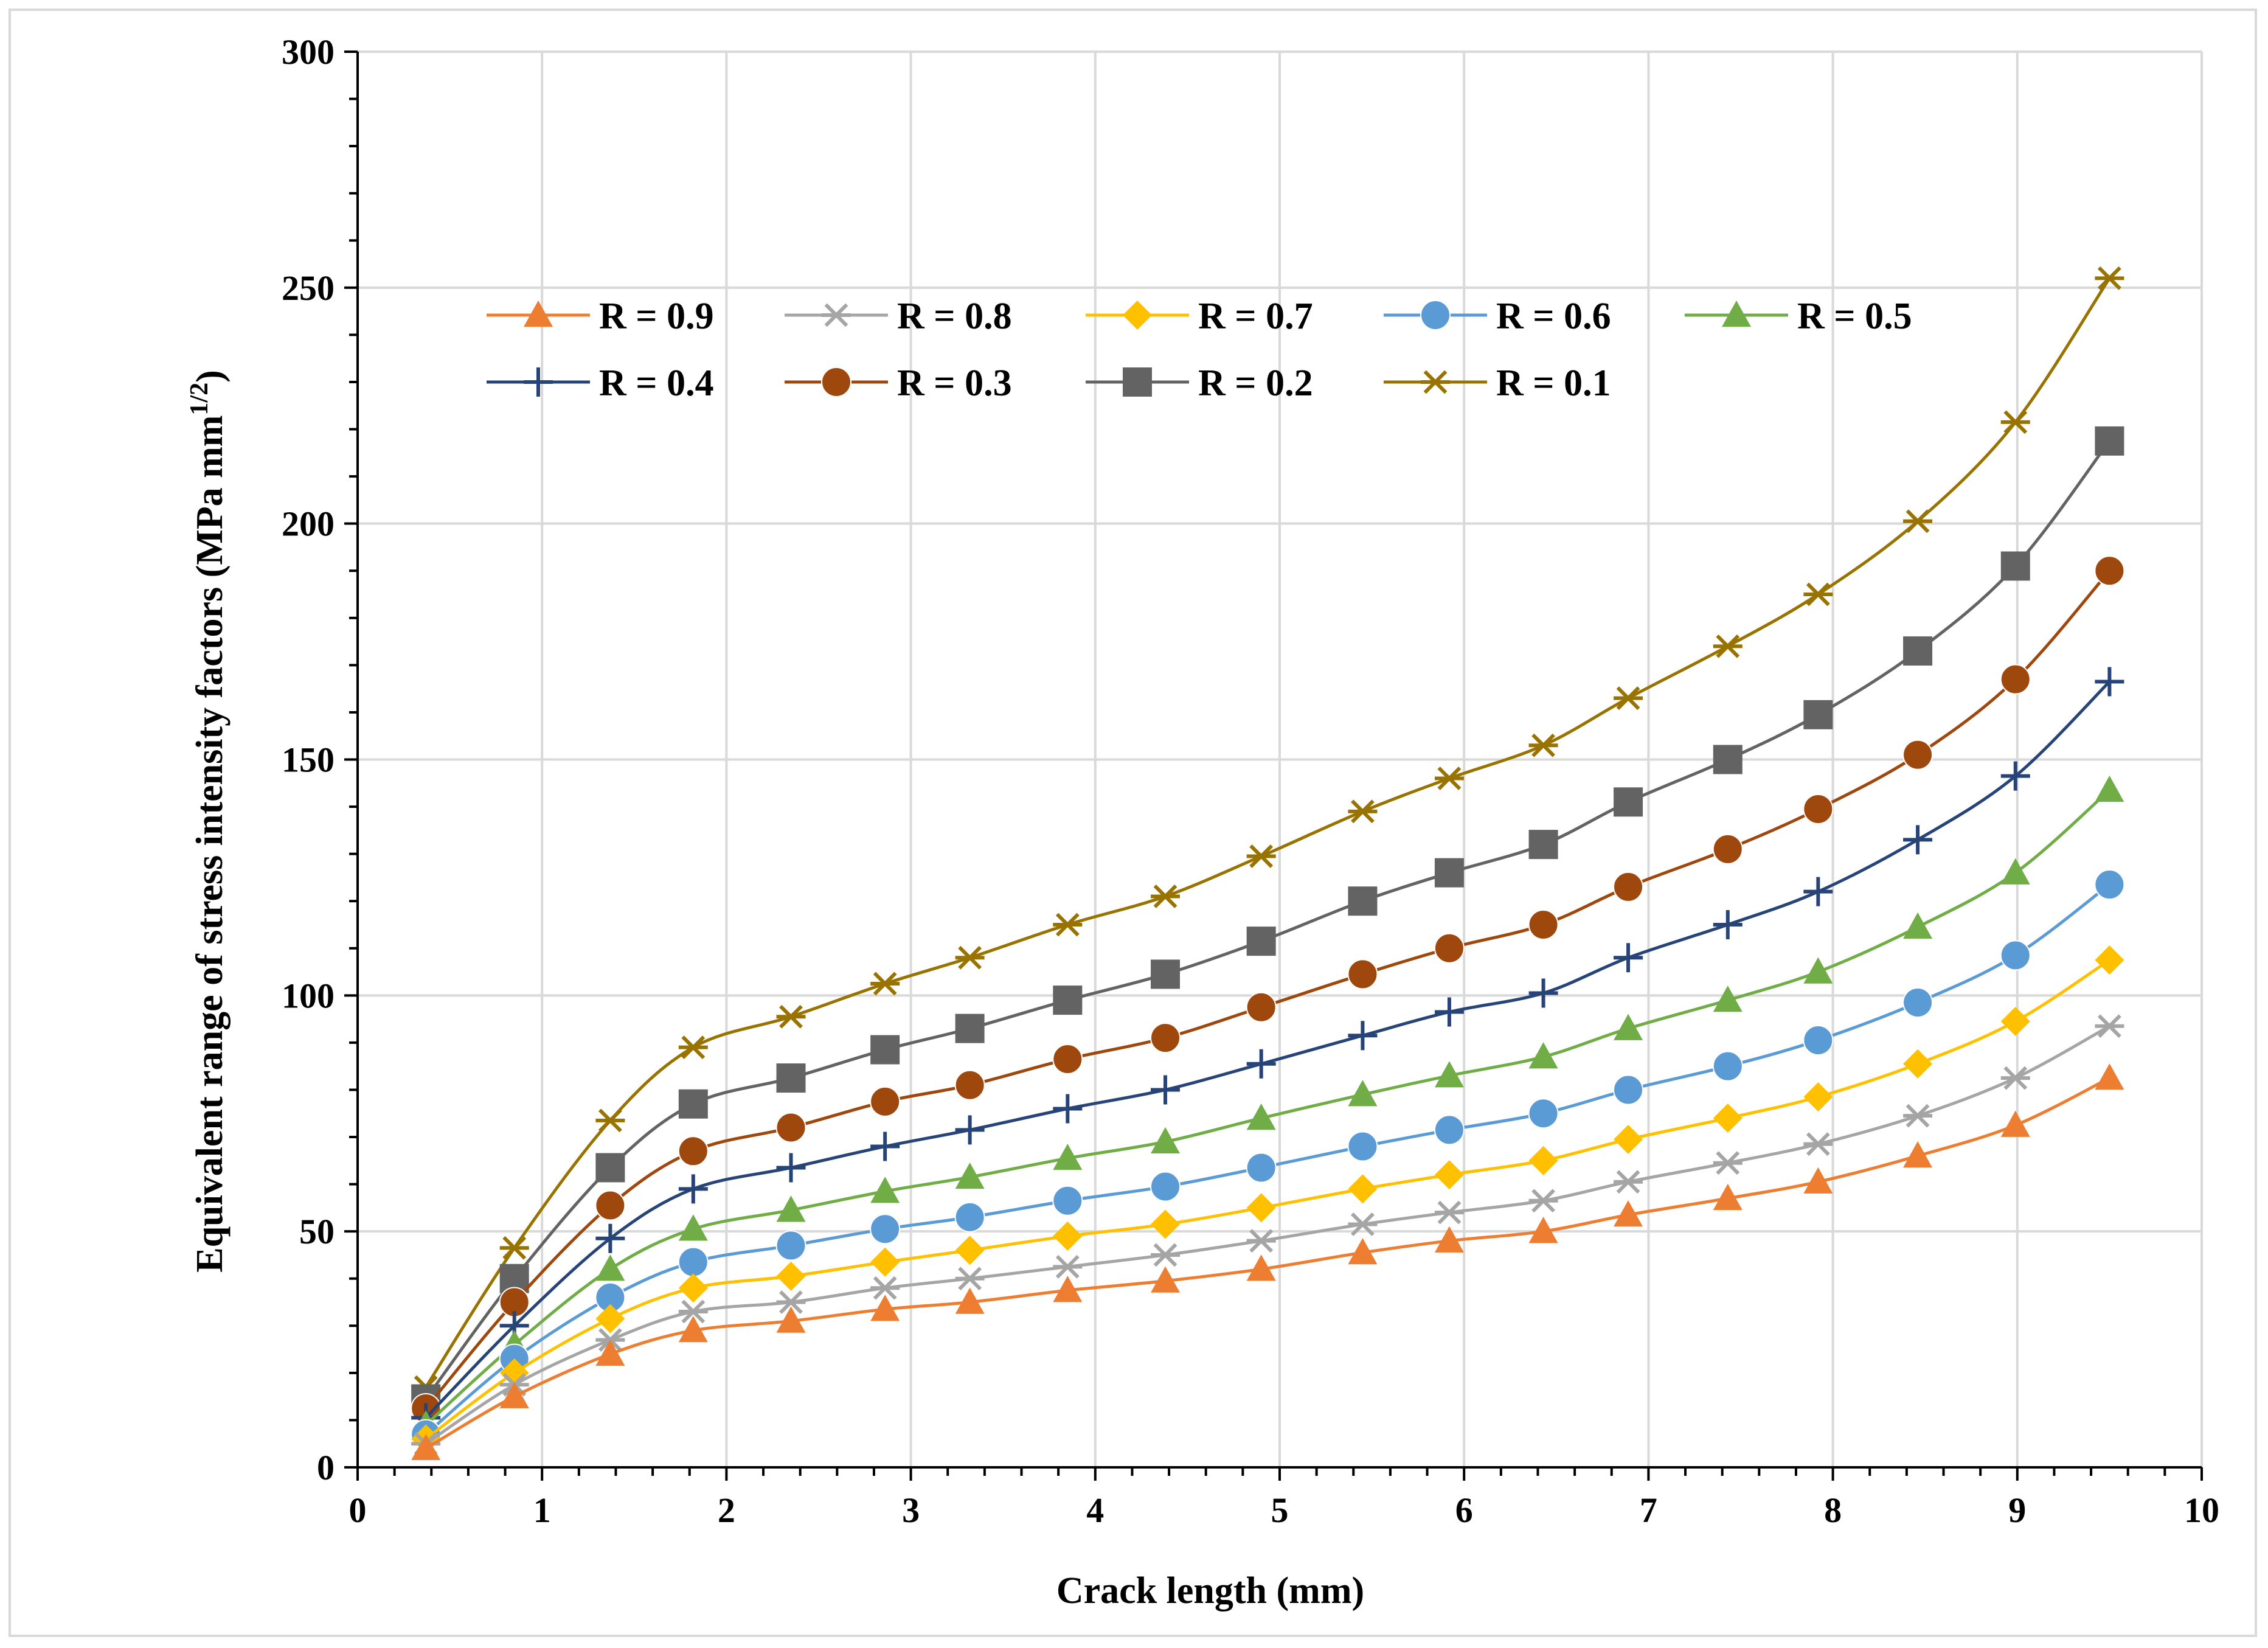  What do you see at coordinates (1095, 1510) in the screenshot?
I see `x-tick-label: 4` at bounding box center [1095, 1510].